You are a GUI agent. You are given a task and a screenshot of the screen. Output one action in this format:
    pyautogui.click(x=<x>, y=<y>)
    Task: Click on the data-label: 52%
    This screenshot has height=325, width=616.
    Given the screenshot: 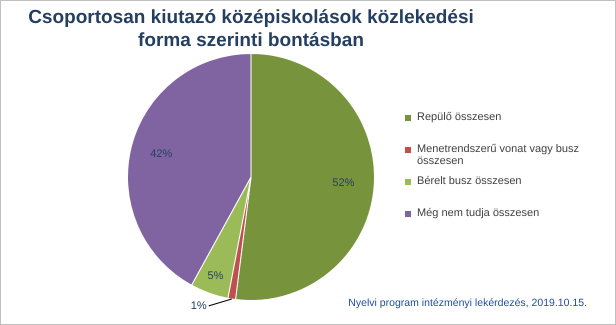 What is the action you would take?
    pyautogui.click(x=343, y=182)
    